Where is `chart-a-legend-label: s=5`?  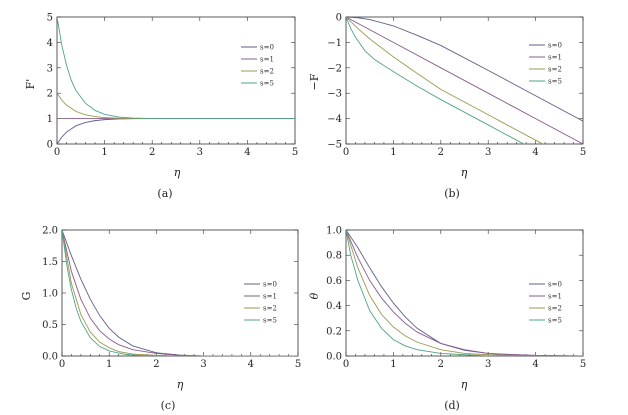 chart-a-legend-label: s=5 is located at coordinates (267, 84).